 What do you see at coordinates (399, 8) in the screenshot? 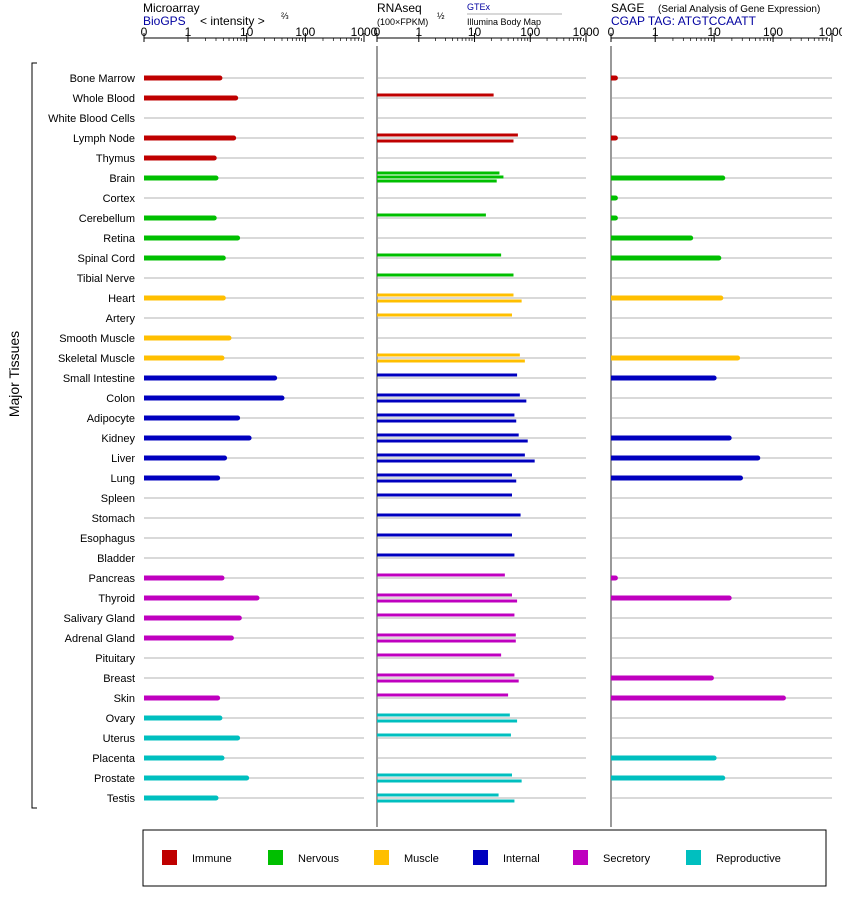
I see `rnaseq-title: RNAseq` at bounding box center [399, 8].